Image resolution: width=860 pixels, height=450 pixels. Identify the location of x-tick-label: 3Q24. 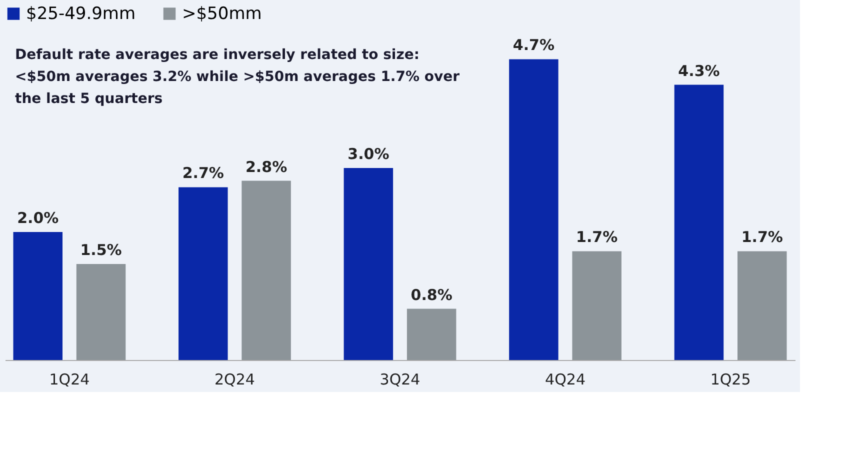
(400, 379).